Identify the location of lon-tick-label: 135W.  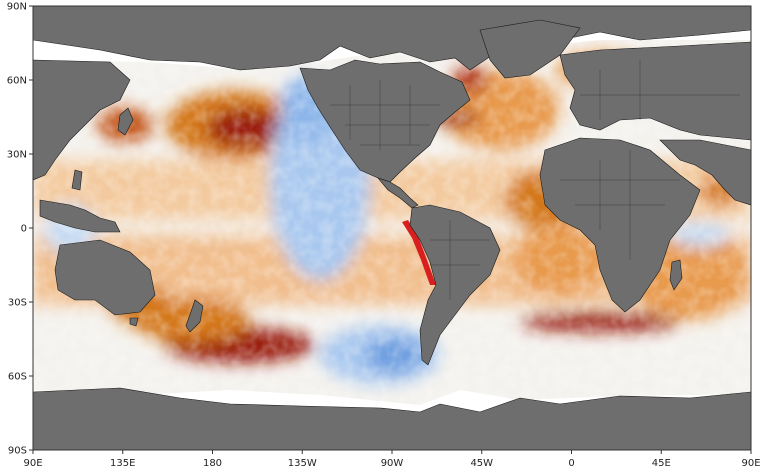
(302, 463).